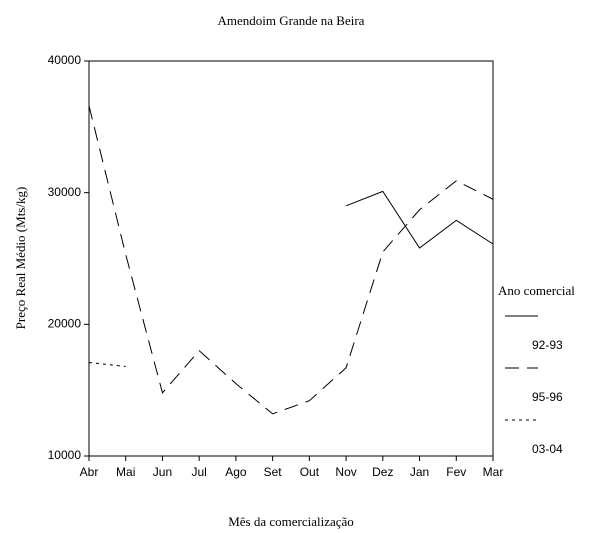 The height and width of the screenshot is (533, 599). What do you see at coordinates (162, 472) in the screenshot?
I see `x-tick-label: Jun` at bounding box center [162, 472].